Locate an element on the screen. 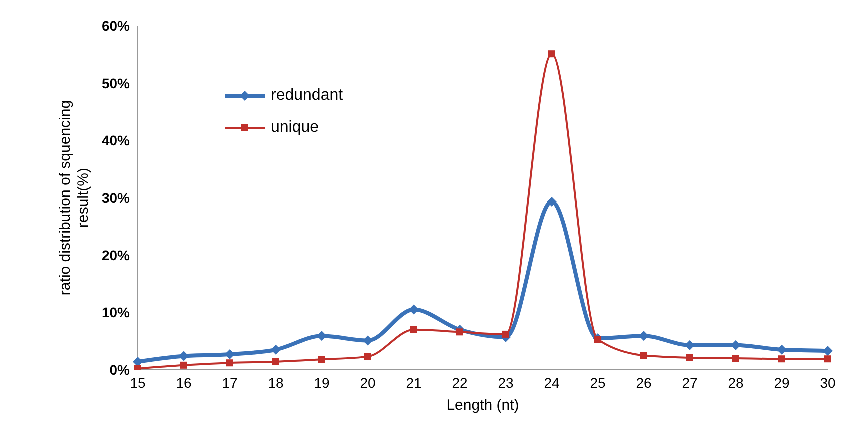  x-tick-label: 22 is located at coordinates (460, 382).